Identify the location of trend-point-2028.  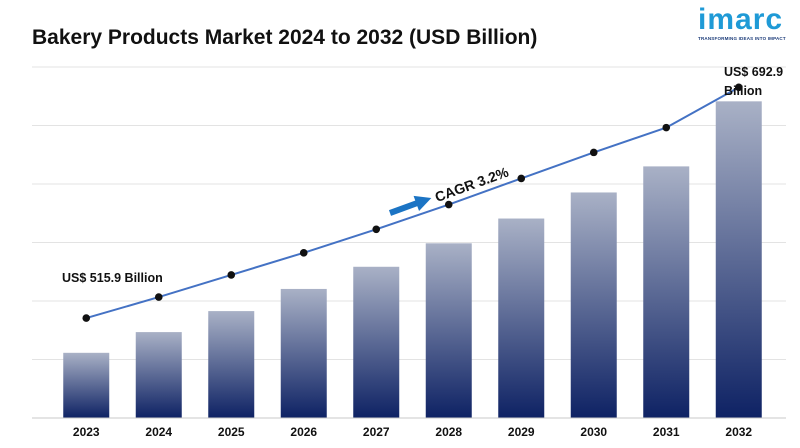
(448, 204).